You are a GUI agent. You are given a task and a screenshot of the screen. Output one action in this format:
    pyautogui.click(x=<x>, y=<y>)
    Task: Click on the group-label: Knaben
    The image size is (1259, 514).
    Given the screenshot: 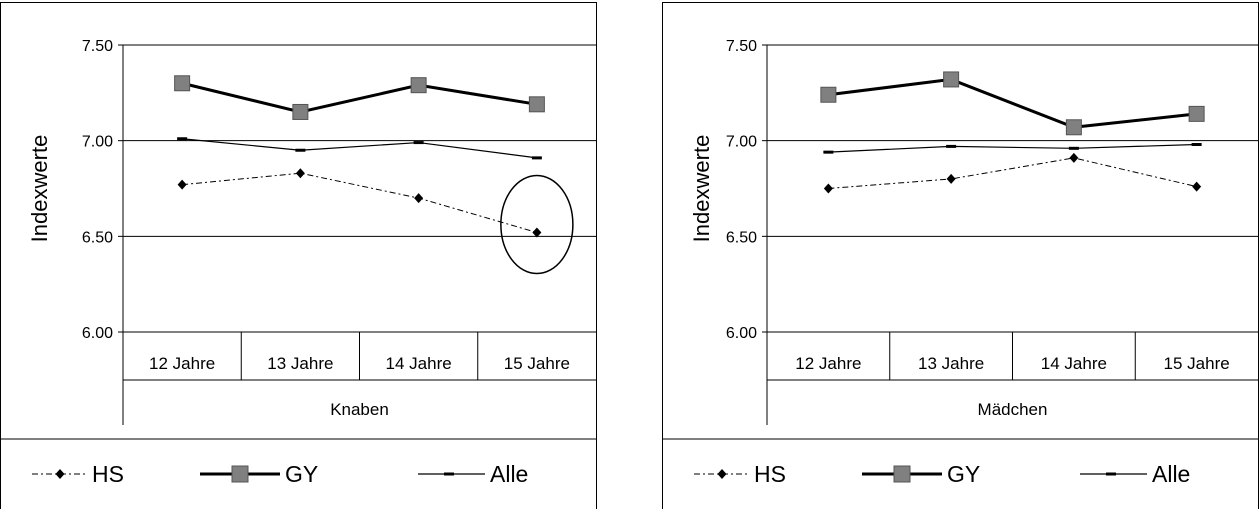 What is the action you would take?
    pyautogui.click(x=359, y=409)
    